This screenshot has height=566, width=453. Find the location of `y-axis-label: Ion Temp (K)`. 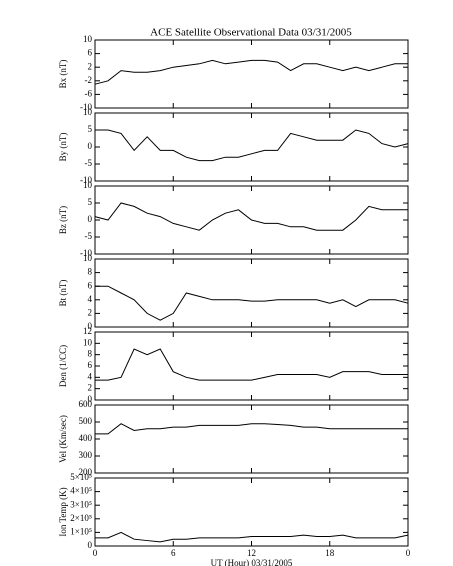

y-axis-label: Ion Temp (K) is located at coordinates (63, 511).